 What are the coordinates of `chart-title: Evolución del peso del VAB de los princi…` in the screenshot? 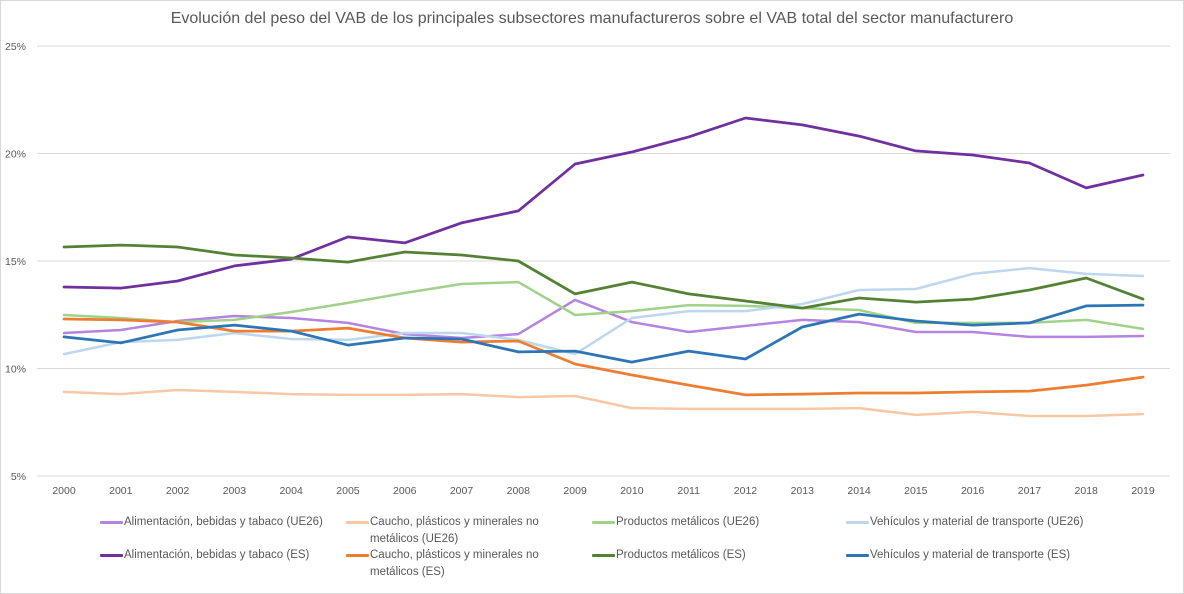 It's located at (592, 18).